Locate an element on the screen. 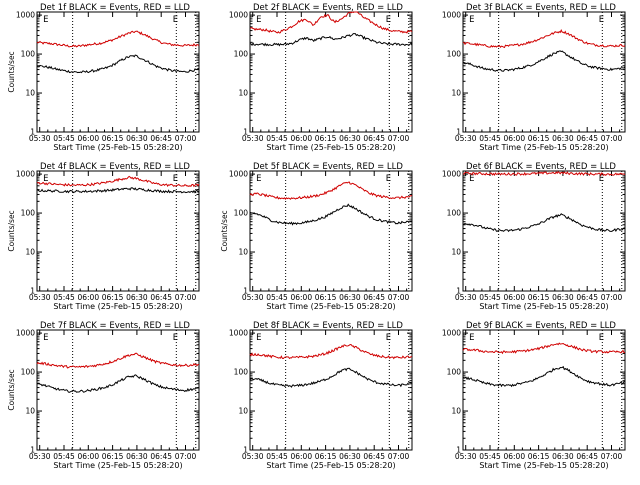 The height and width of the screenshot is (485, 640). chart-title: Det 4f BLACK = Events, RED = LLD is located at coordinates (115, 167).